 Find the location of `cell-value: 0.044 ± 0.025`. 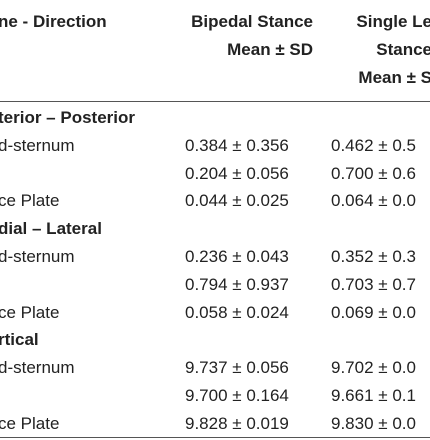

cell-value: 0.044 ± 0.025 is located at coordinates (237, 201).